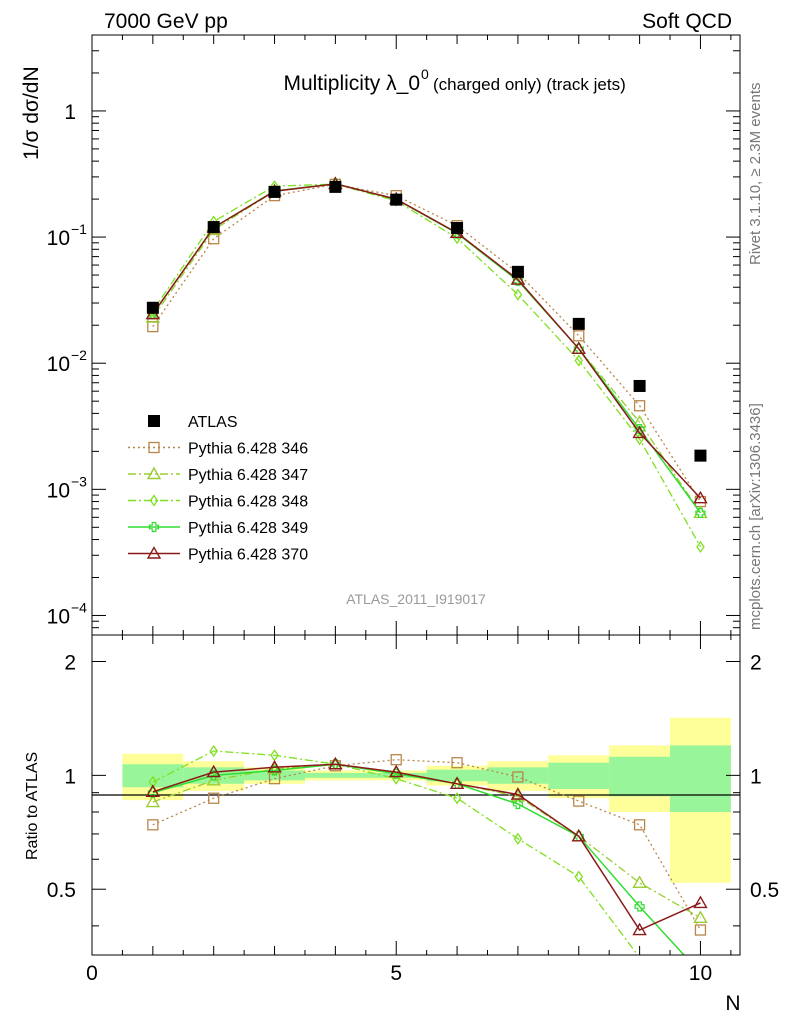 Image resolution: width=786 pixels, height=1024 pixels. Describe the element at coordinates (79, 481) in the screenshot. I see `y-tick-label-exp: −3` at that location.